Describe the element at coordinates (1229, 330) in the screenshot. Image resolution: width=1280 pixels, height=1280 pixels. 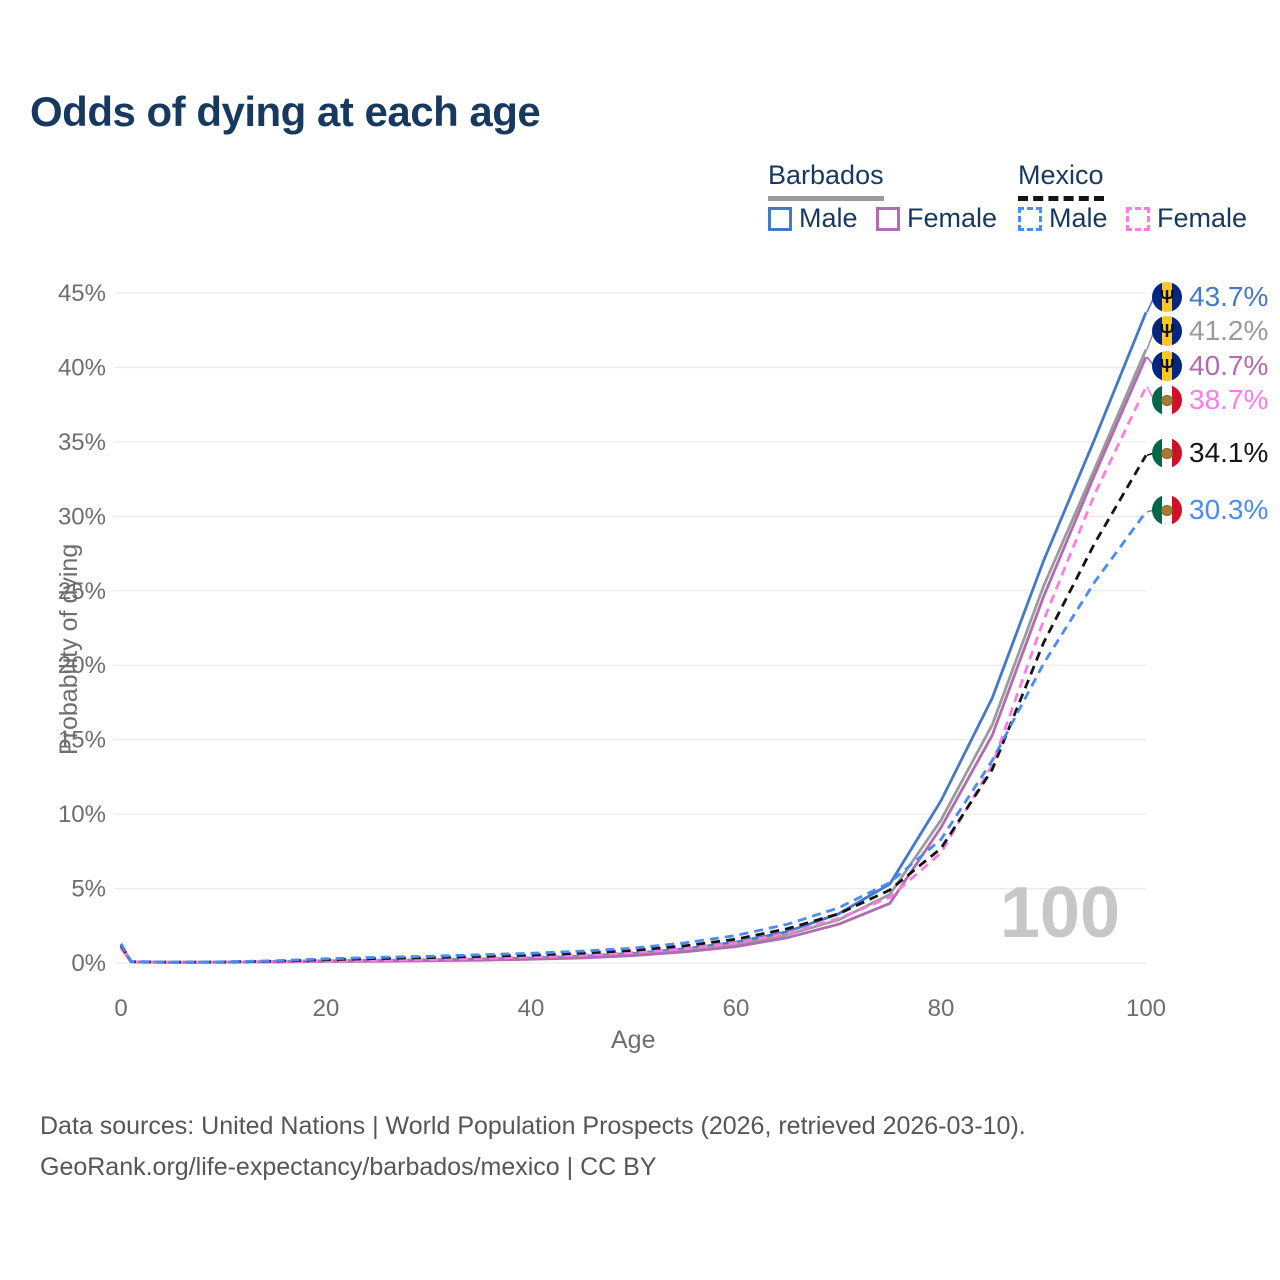
I see `end-label-value: 41.2%` at that location.